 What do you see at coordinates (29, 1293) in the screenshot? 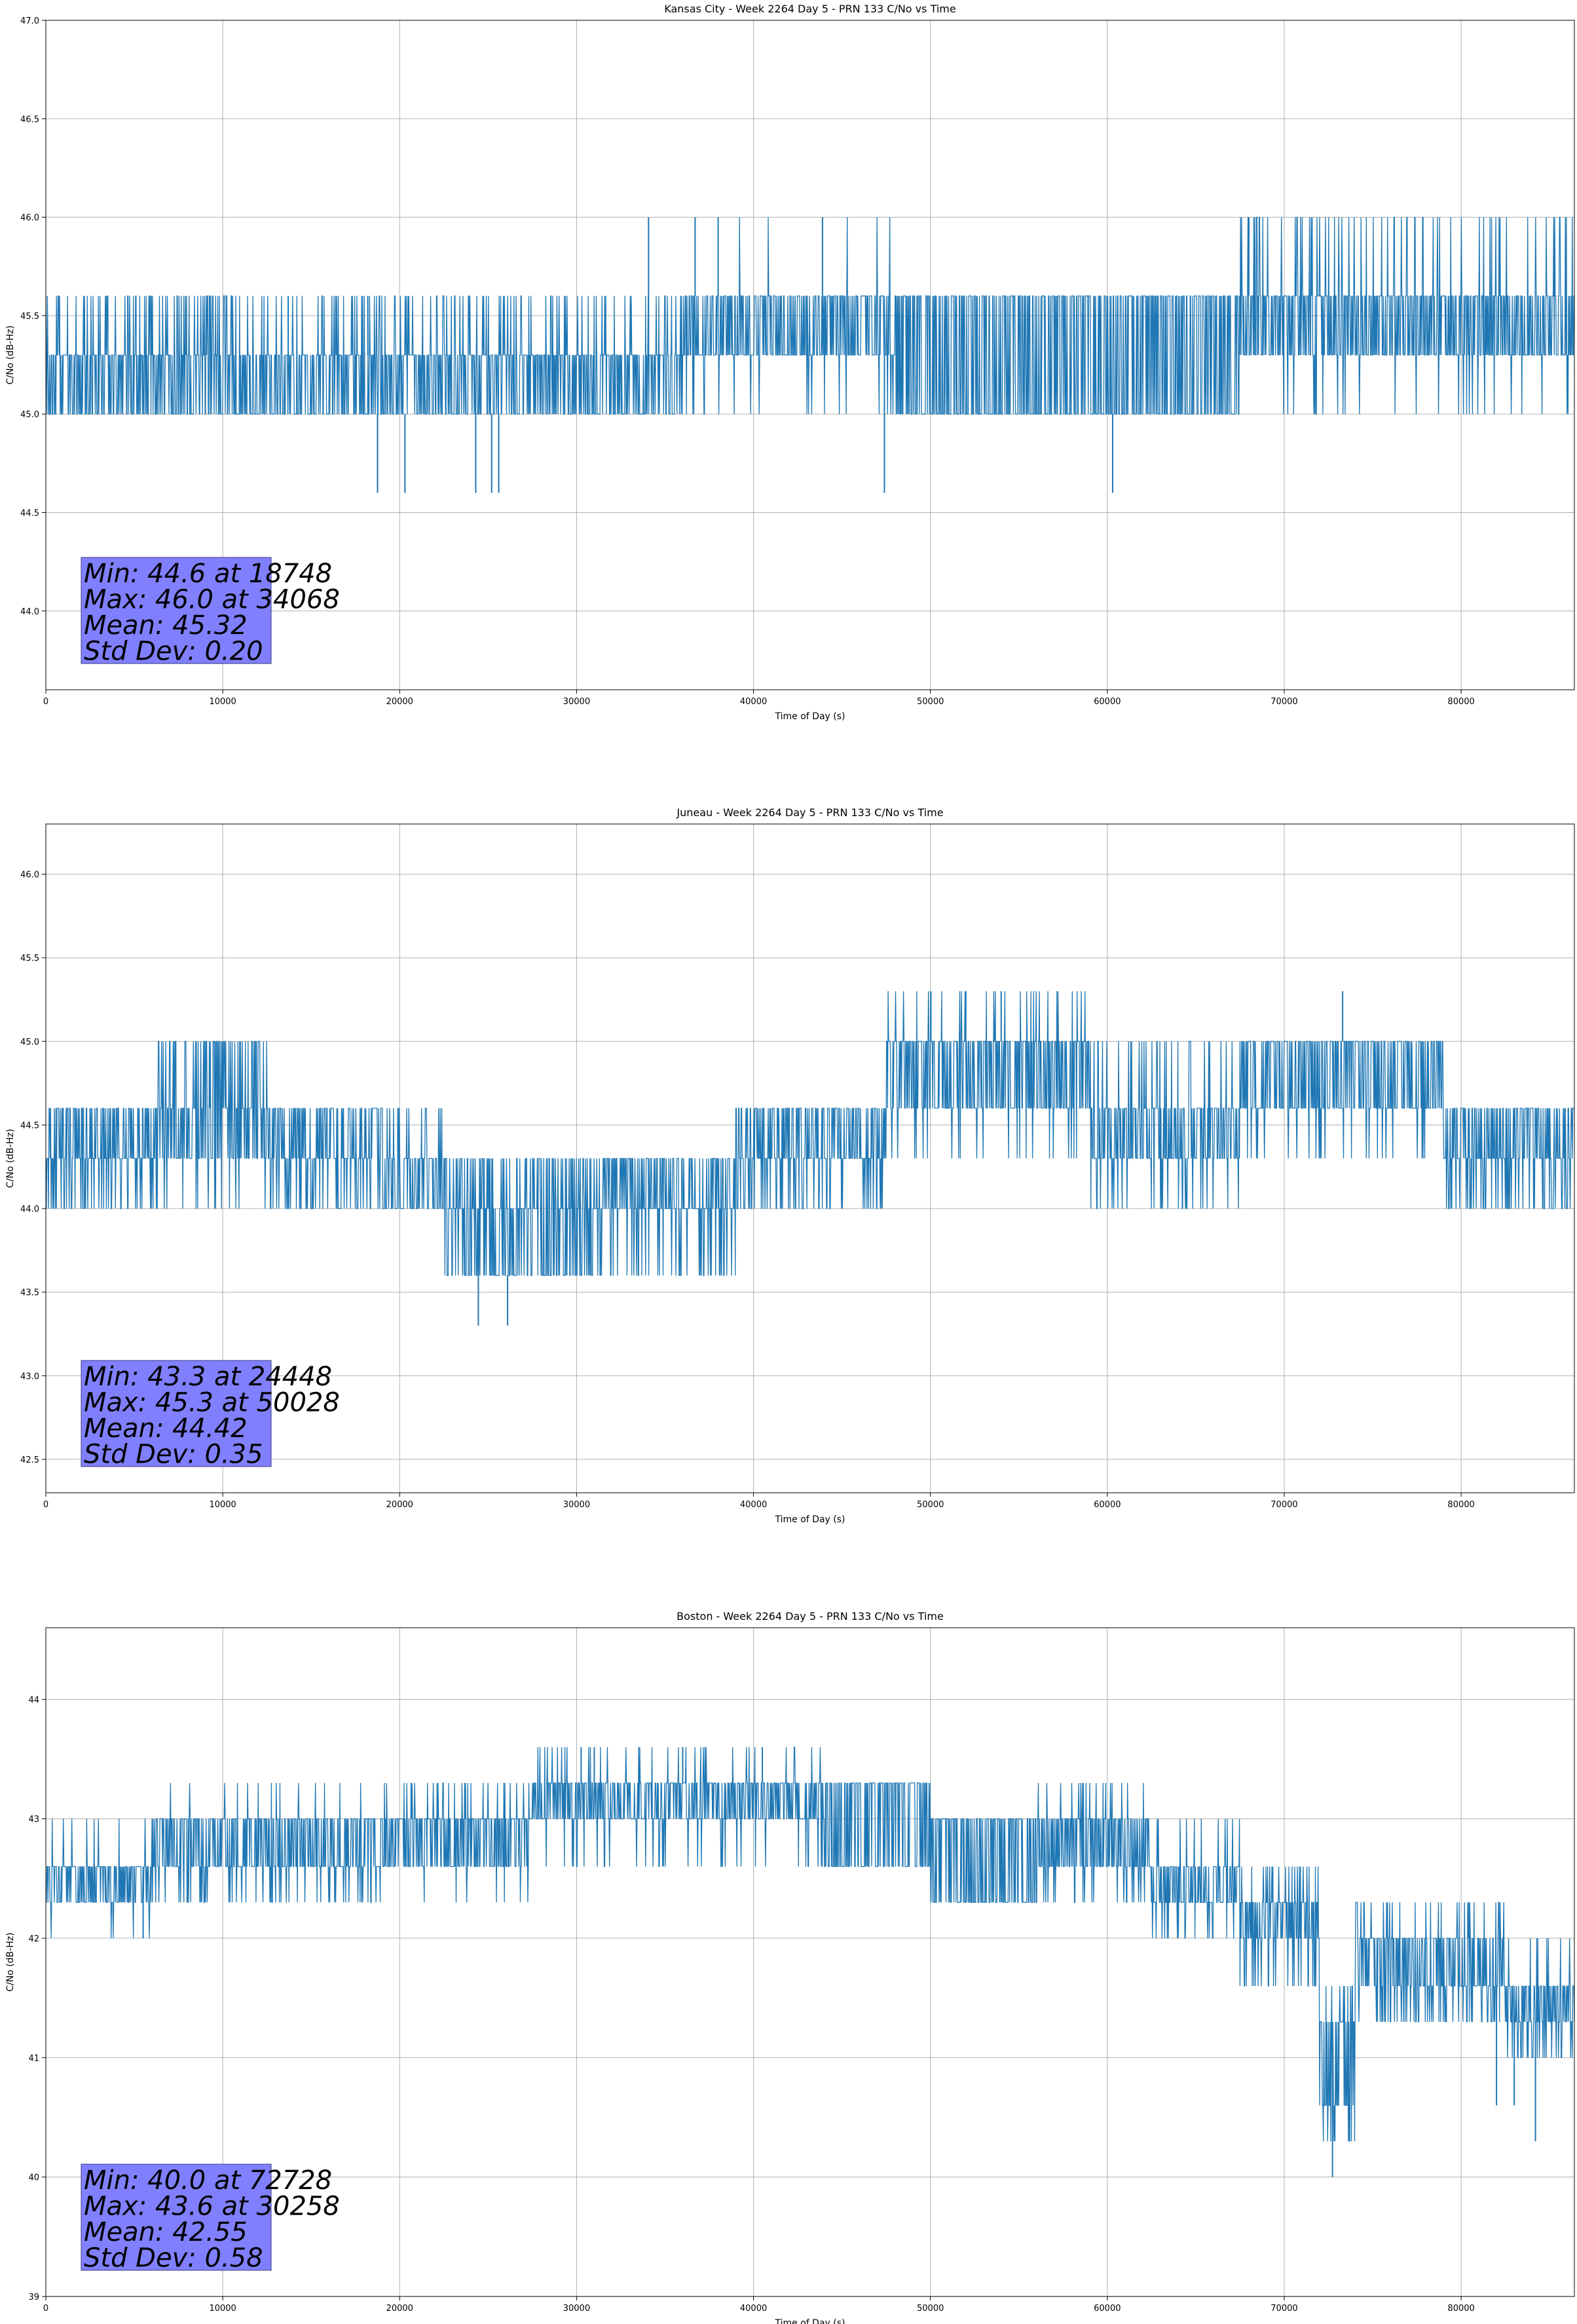
I see `y-tick-label: 43.5` at bounding box center [29, 1293].